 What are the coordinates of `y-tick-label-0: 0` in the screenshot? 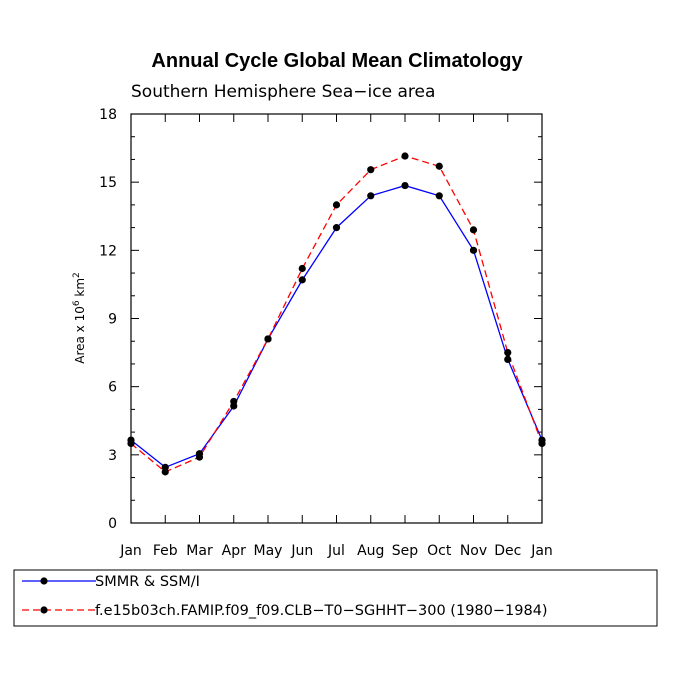 It's located at (112, 524).